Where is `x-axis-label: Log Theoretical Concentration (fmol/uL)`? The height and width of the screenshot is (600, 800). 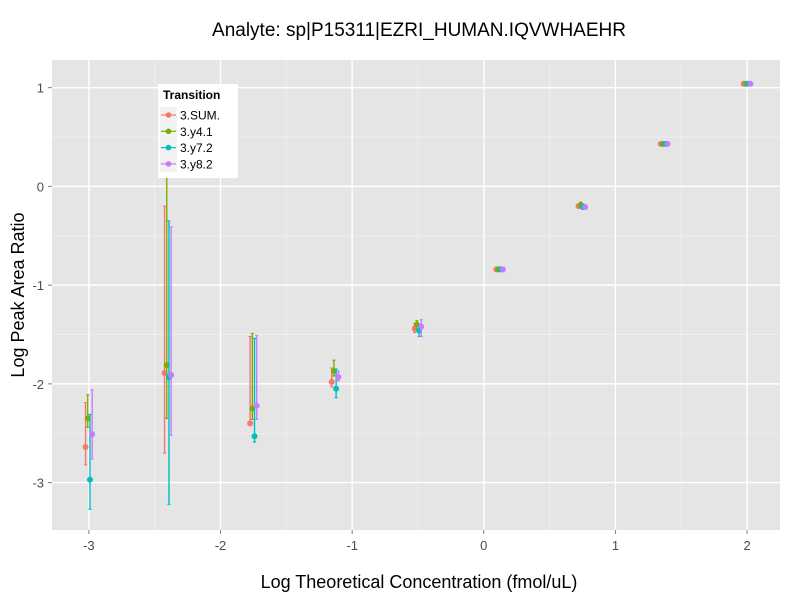 x-axis-label: Log Theoretical Concentration (fmol/uL) is located at coordinates (419, 582).